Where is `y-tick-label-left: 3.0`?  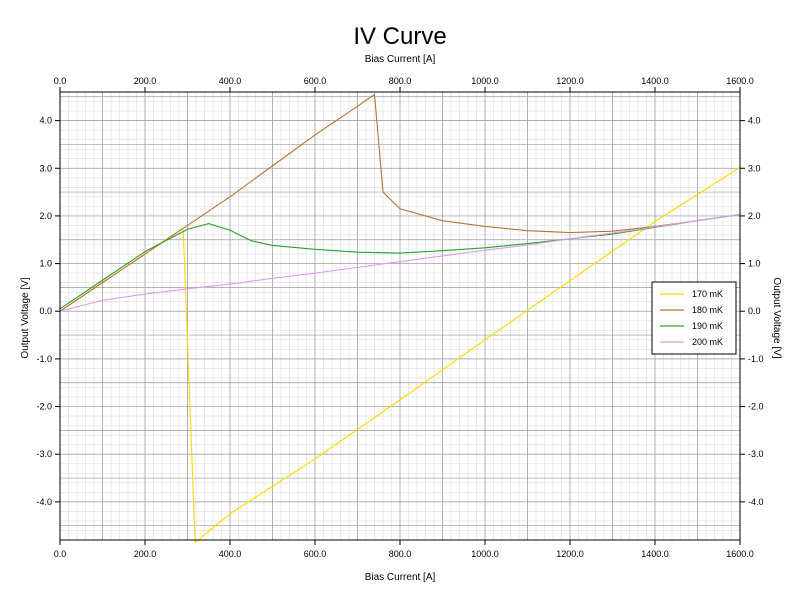 y-tick-label-left: 3.0 is located at coordinates (45, 168).